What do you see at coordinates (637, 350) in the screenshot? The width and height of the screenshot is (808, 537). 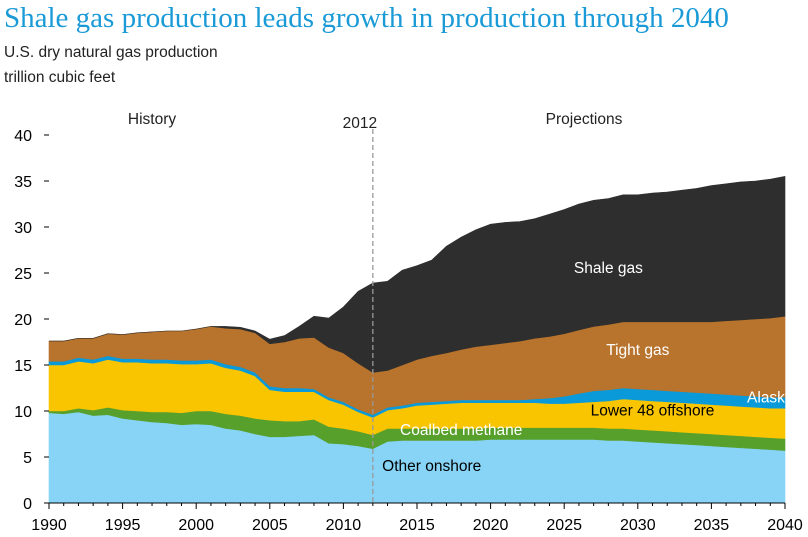 I see `series-label-tight-gas: Tight gas` at bounding box center [637, 350].